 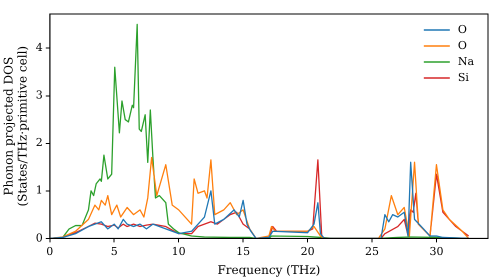 I want to click on y-tick-label: 4, so click(x=39, y=47).